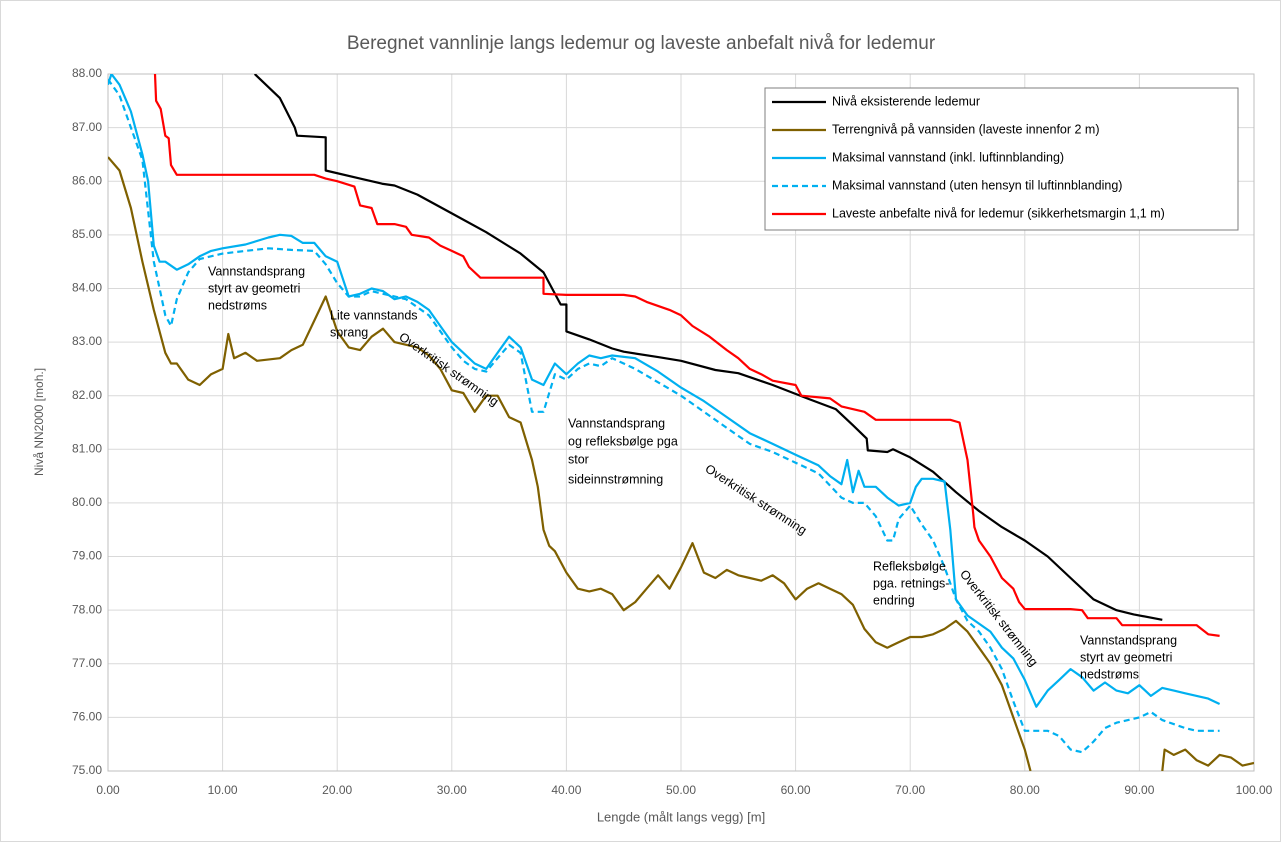 This screenshot has height=843, width=1282. I want to click on legend-label: Nivå eksisterende ledemur, so click(906, 101).